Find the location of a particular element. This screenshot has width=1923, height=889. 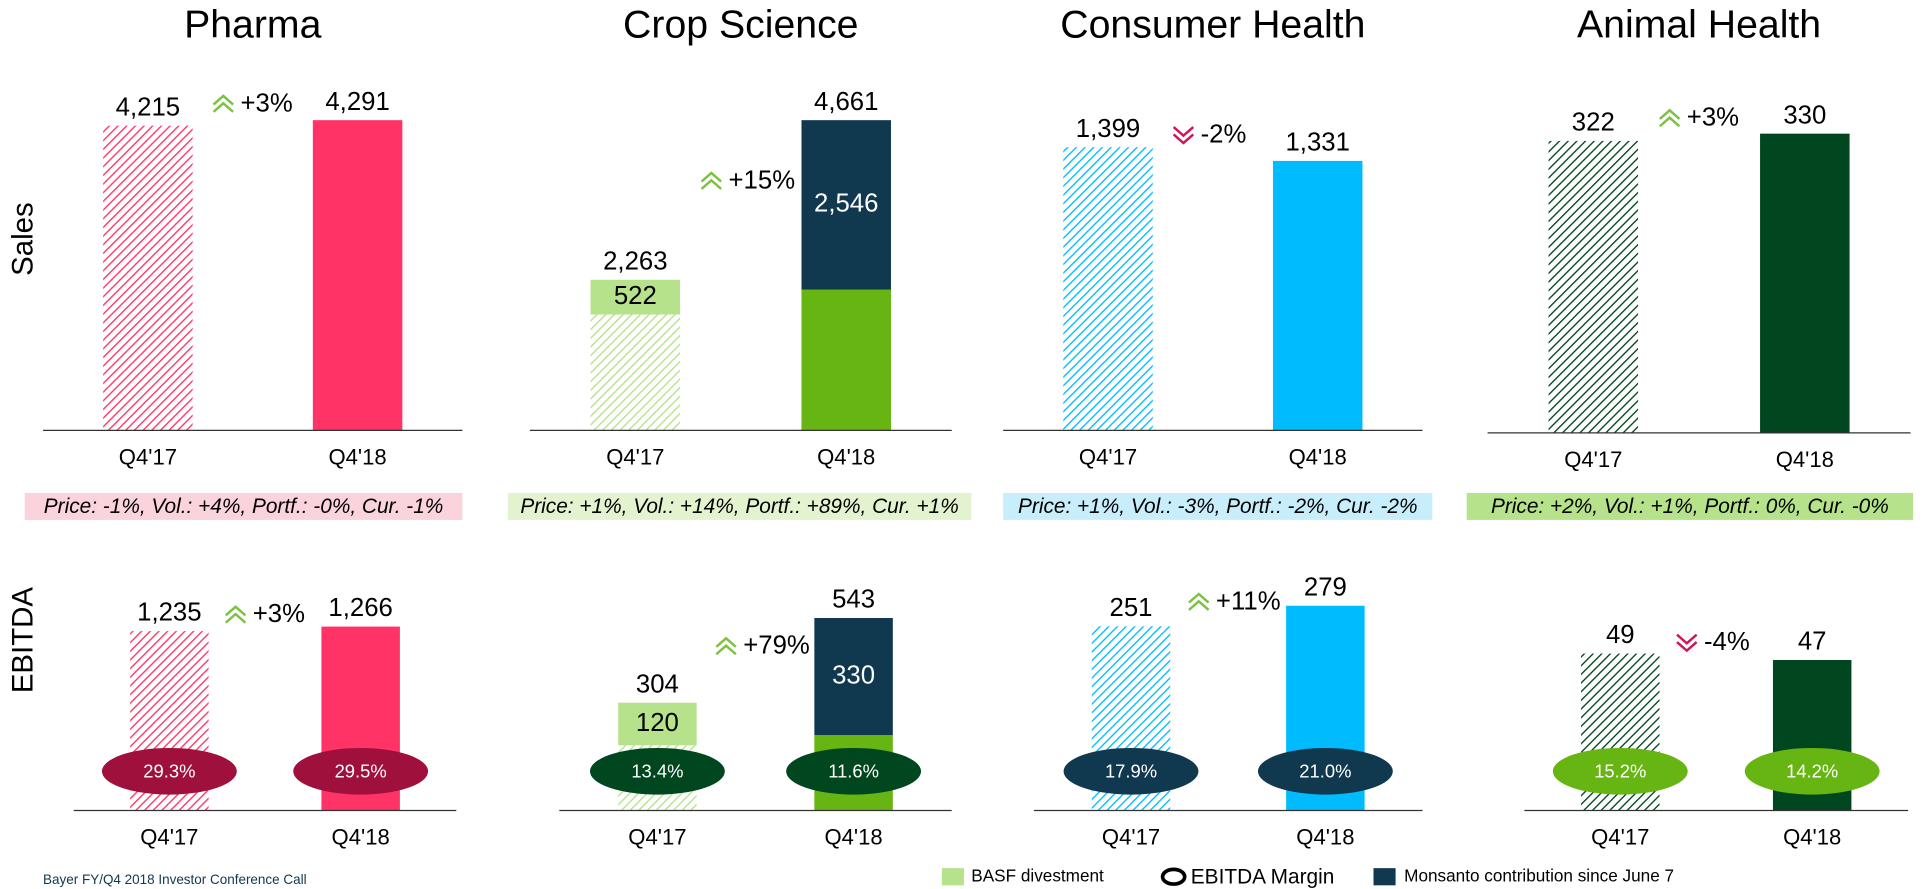

value-label: 1,235 is located at coordinates (169, 613).